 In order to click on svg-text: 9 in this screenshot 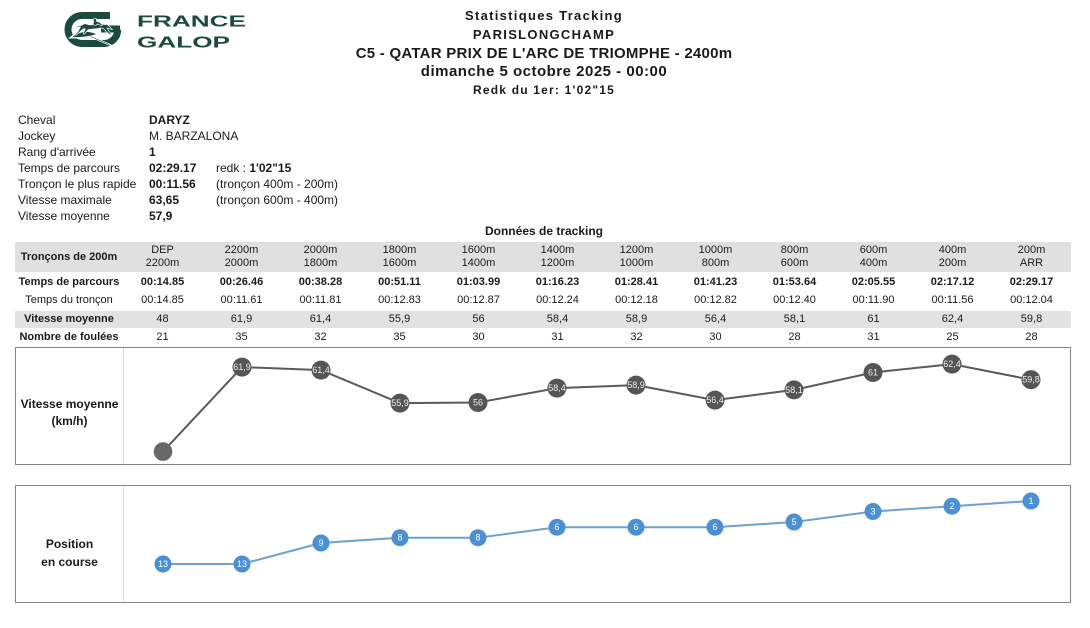, I will do `click(320, 543)`.